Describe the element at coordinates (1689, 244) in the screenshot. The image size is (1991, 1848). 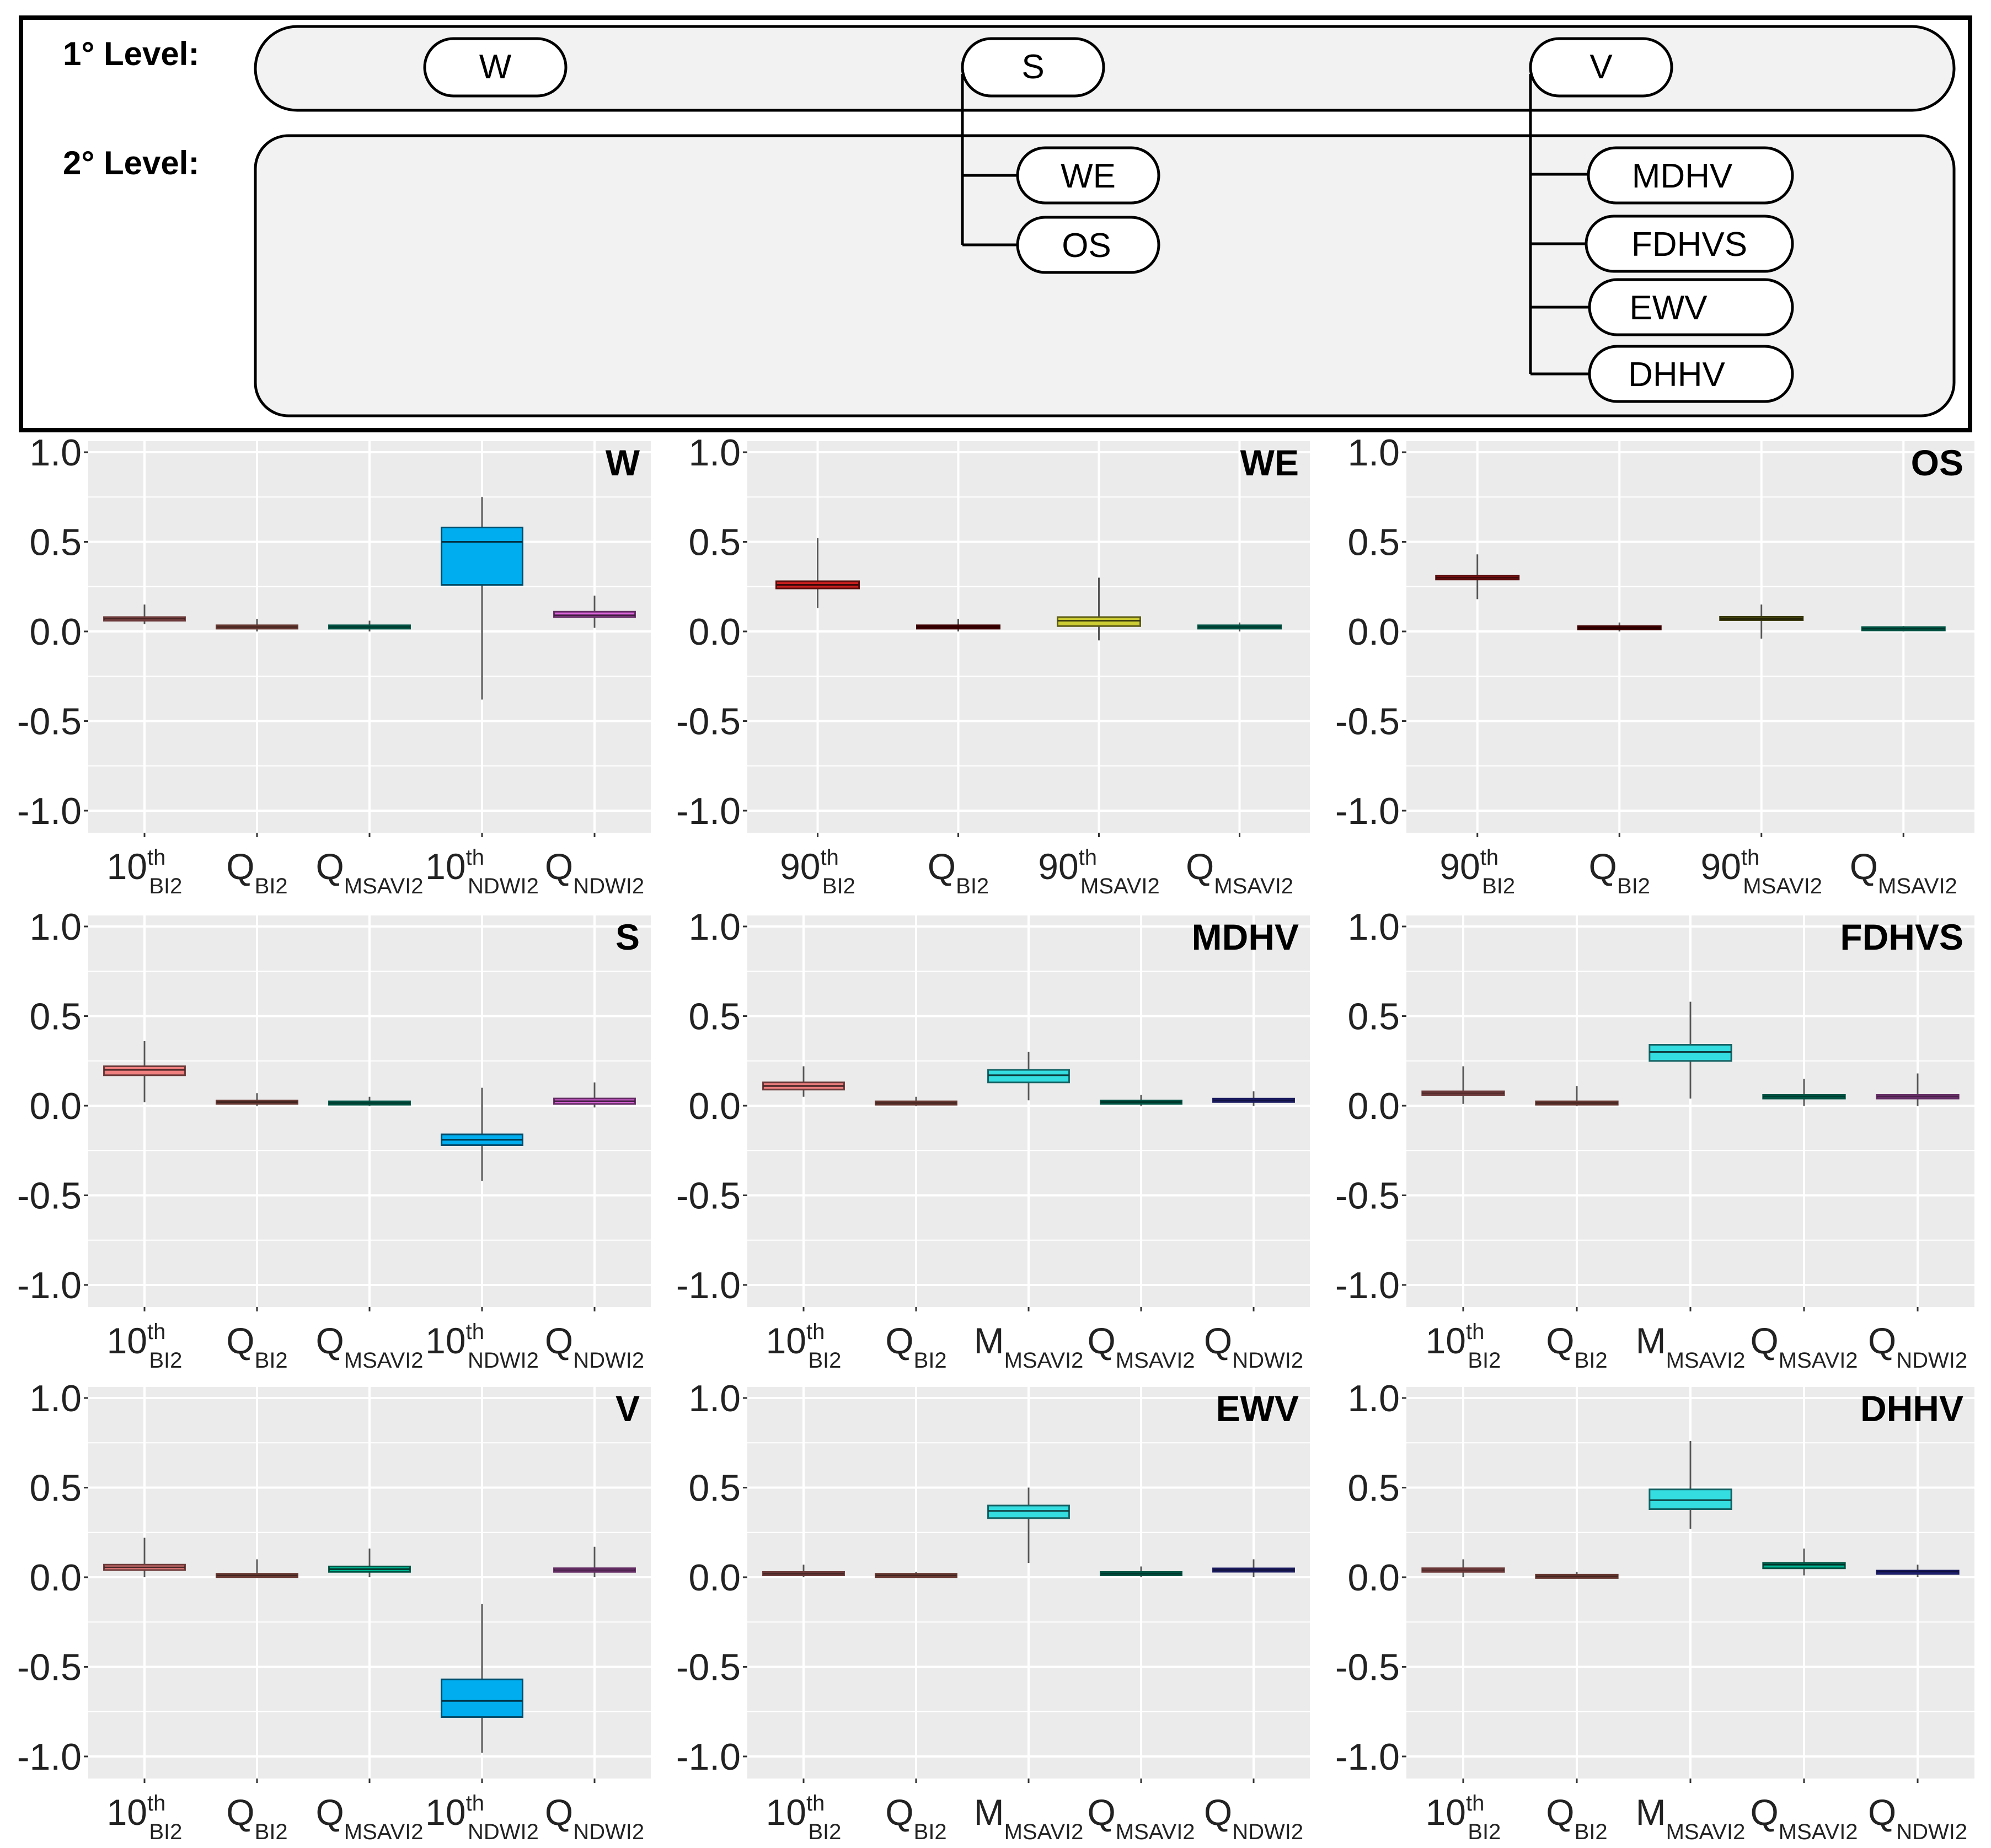
I see `node-fdhvs: FDHVS` at that location.